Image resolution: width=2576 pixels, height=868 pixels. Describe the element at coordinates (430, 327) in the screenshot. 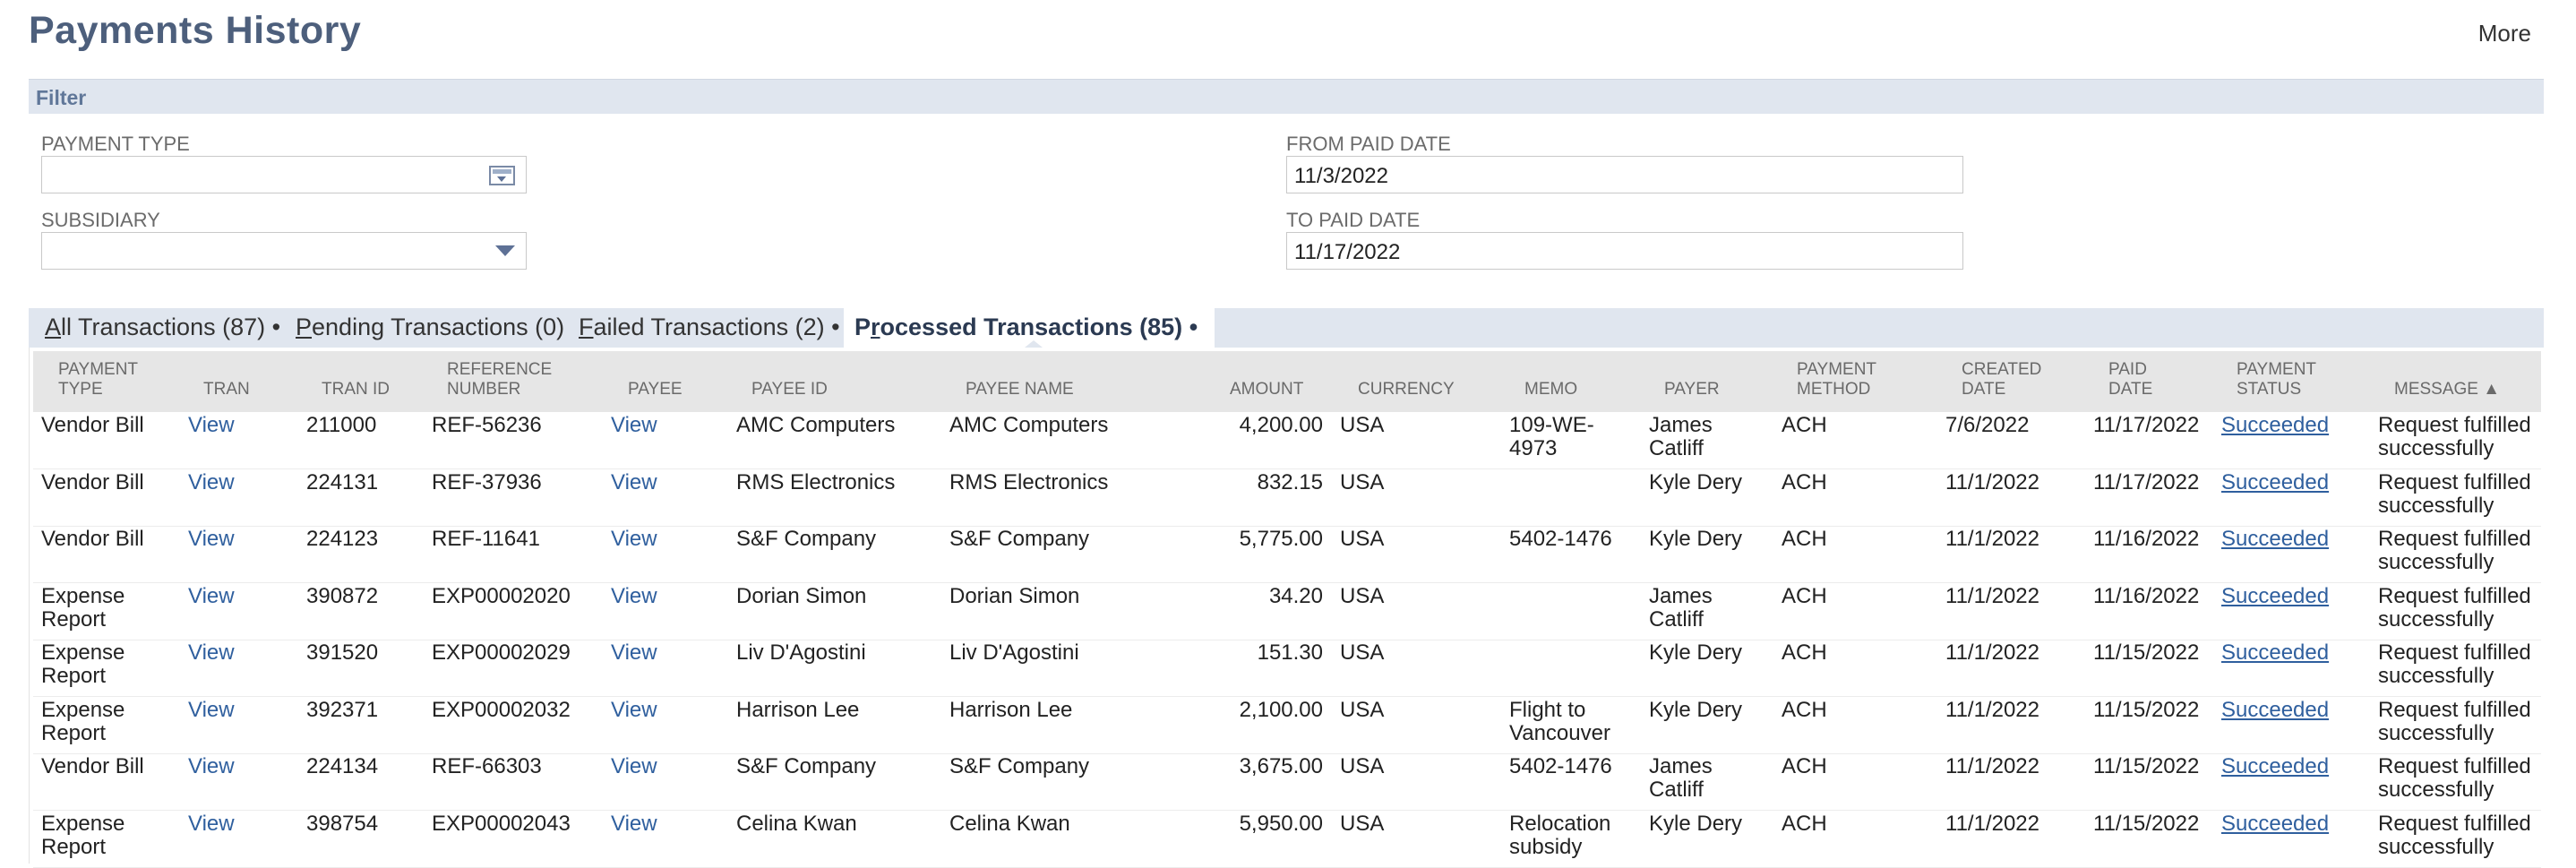

I see `tab-pending-transactions: Pending Transactions (0)` at that location.